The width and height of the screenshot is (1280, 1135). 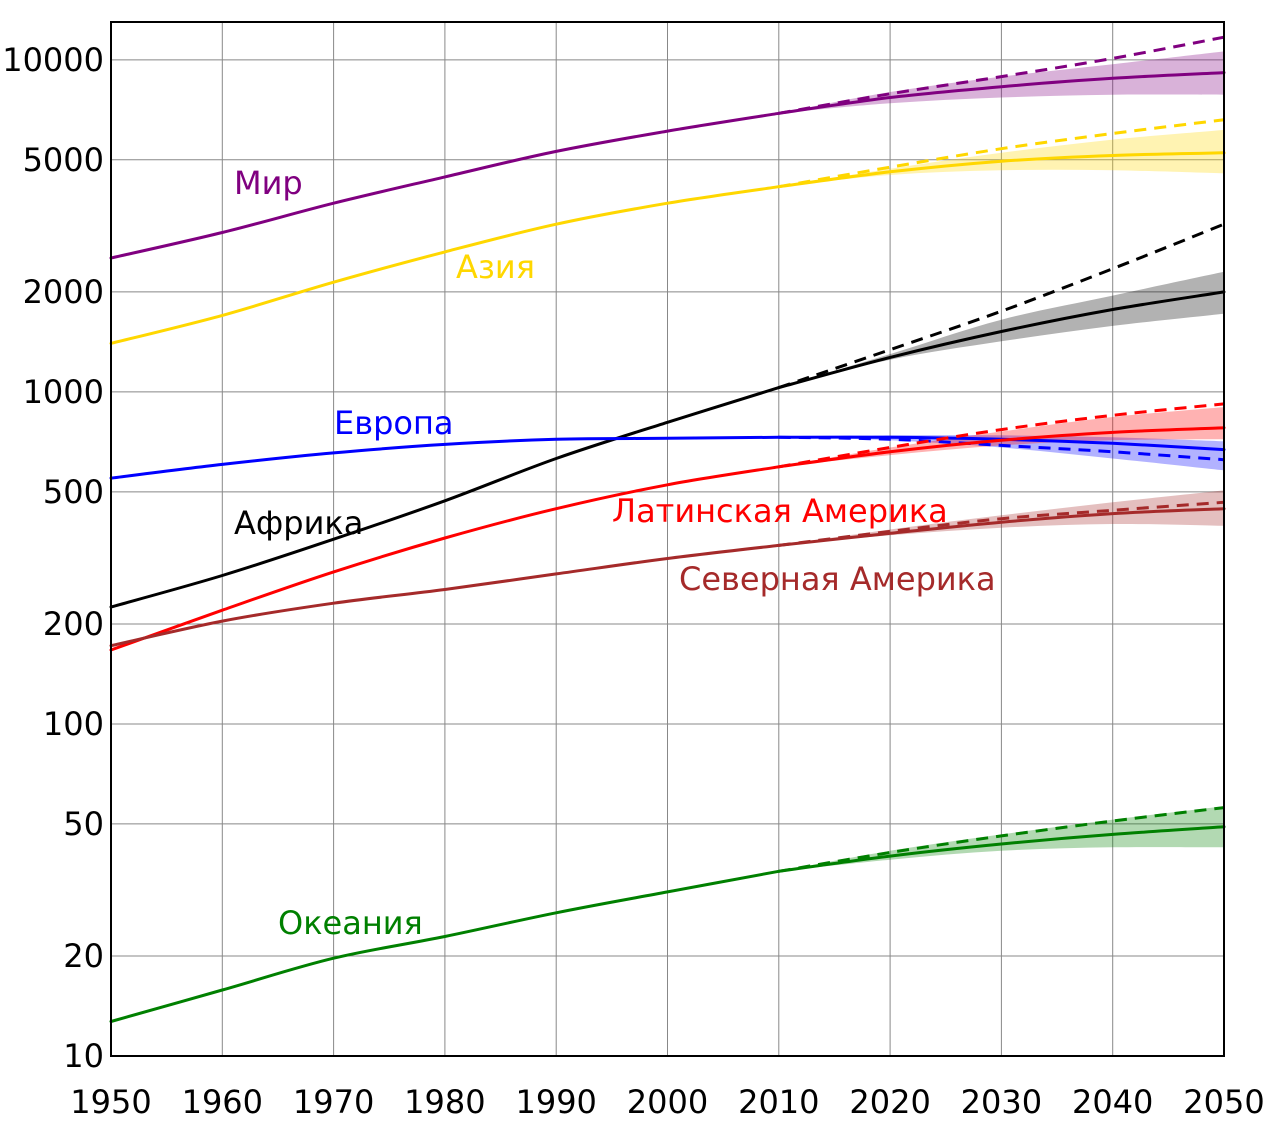 What do you see at coordinates (837, 579) in the screenshot?
I see `series-label-north-america: Северная Америка` at bounding box center [837, 579].